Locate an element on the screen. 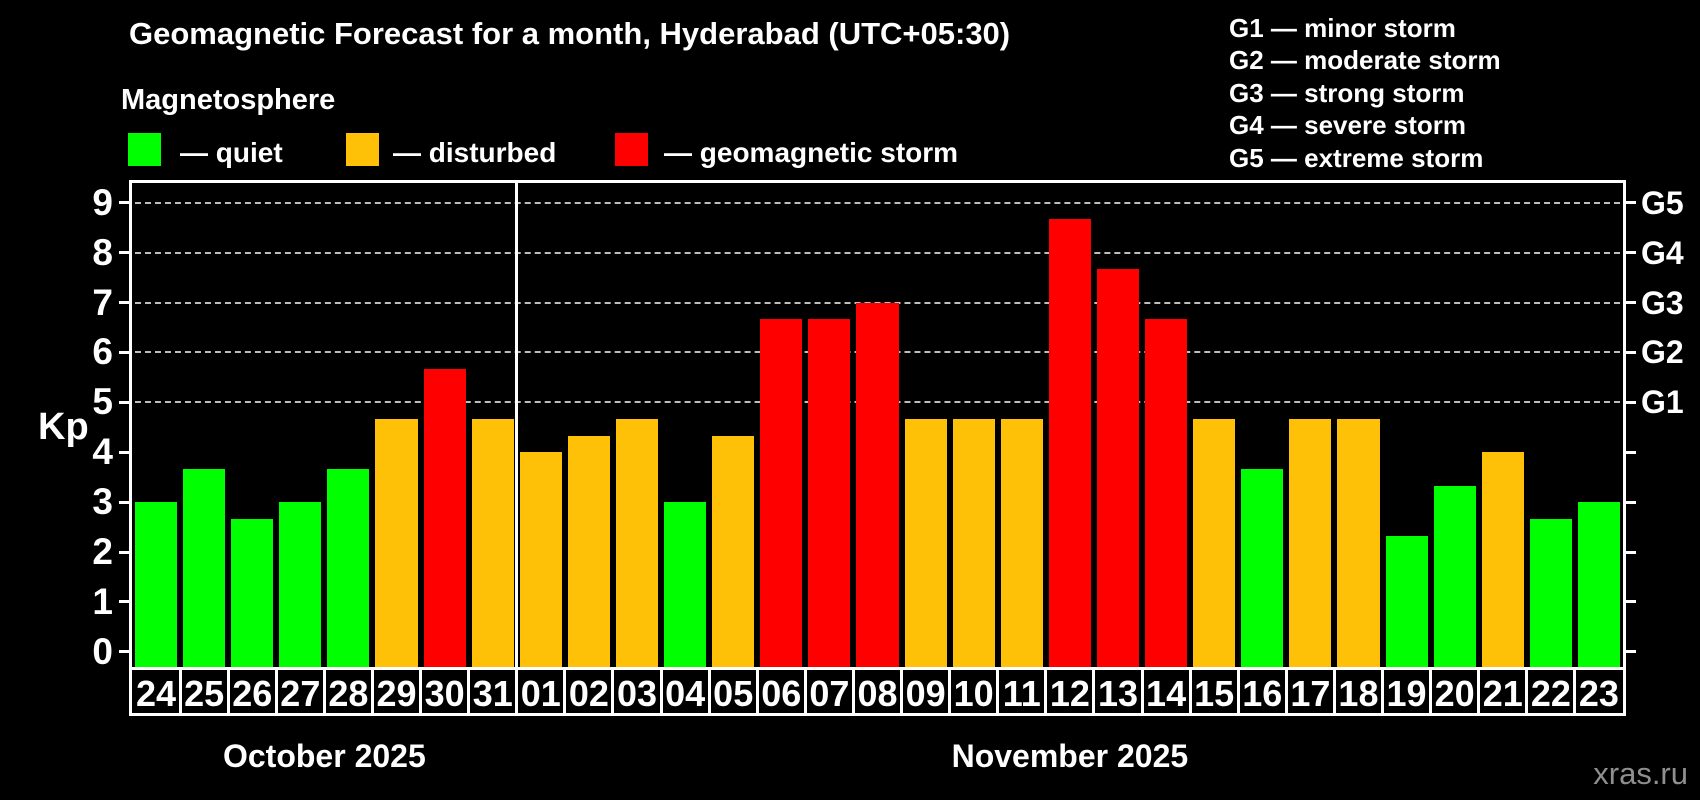  date-cell-label-06: 06 is located at coordinates (781, 693).